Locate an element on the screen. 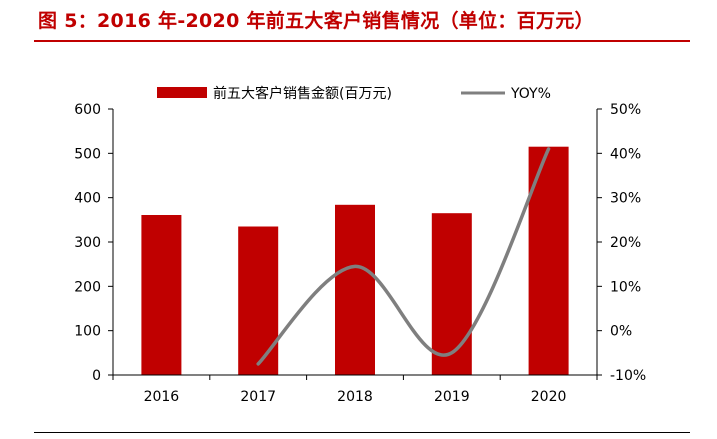 This screenshot has height=439, width=717. bar-2018 is located at coordinates (355, 289).